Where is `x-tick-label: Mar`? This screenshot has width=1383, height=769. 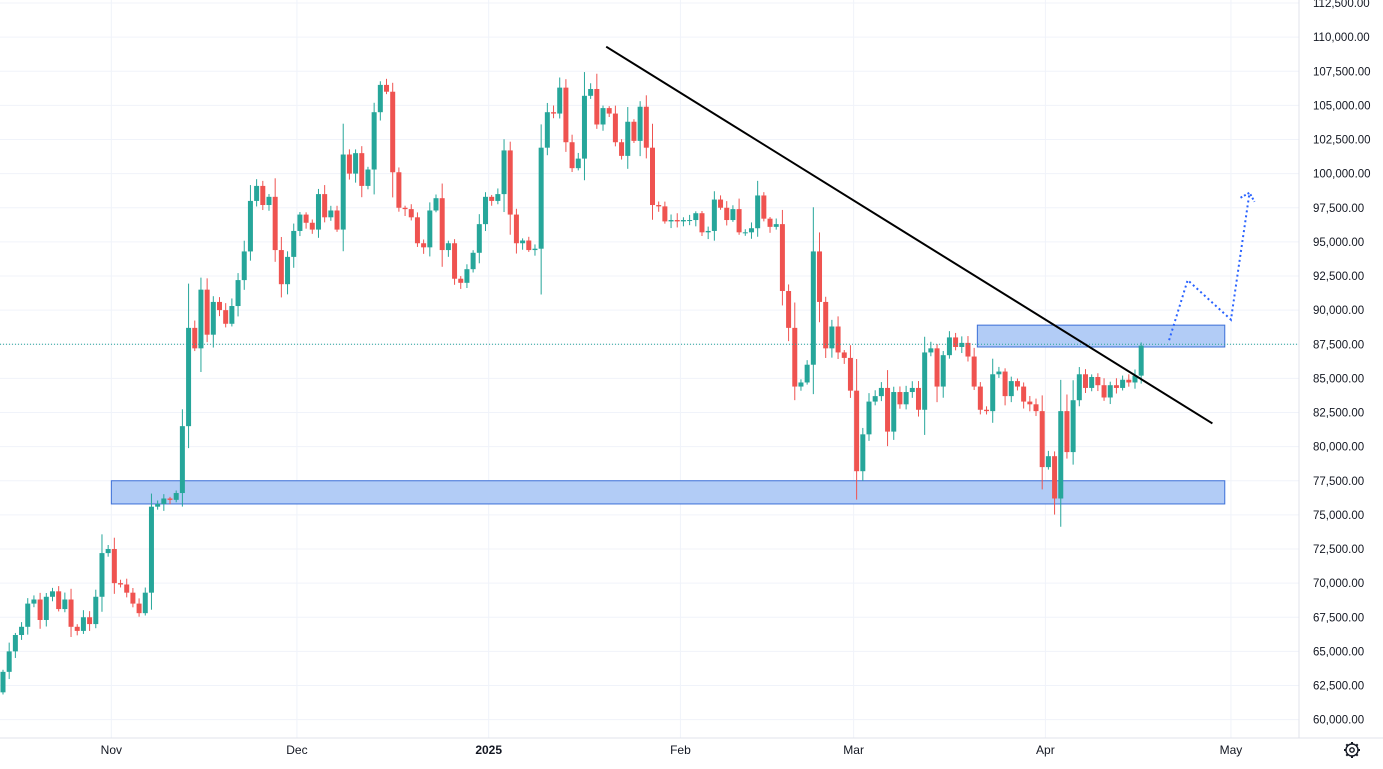
x-tick-label: Mar is located at coordinates (853, 750).